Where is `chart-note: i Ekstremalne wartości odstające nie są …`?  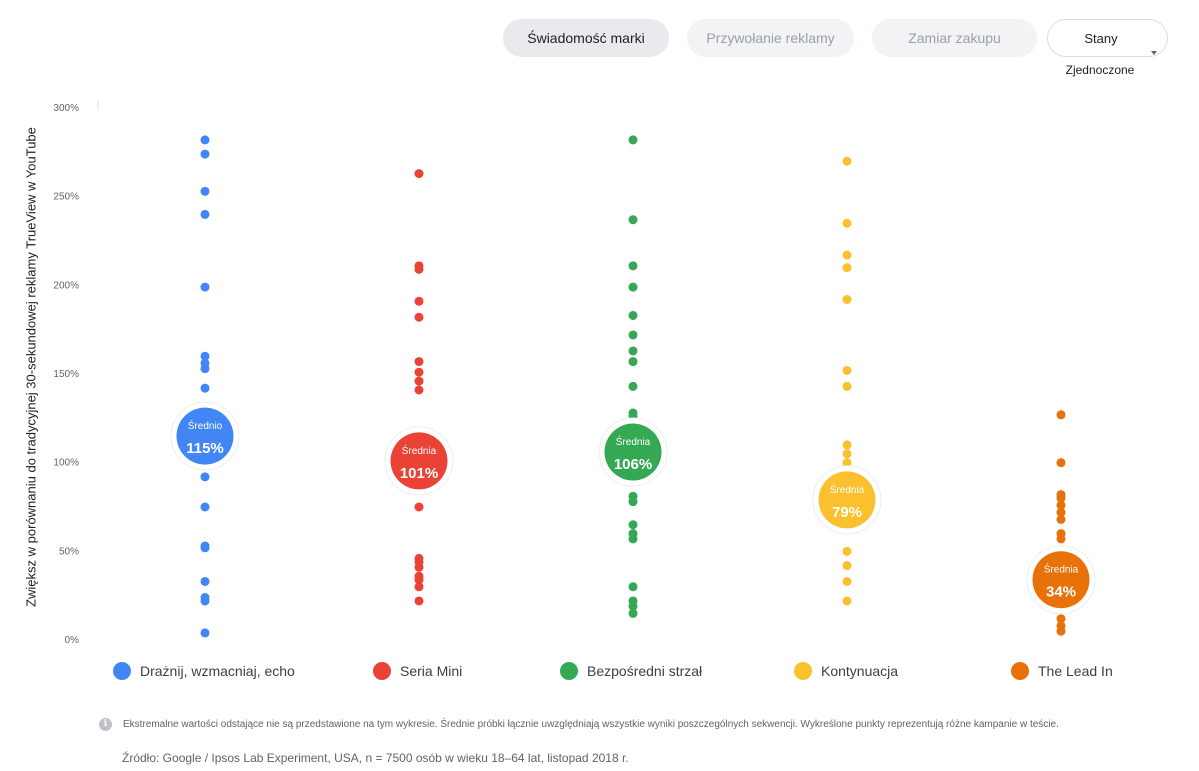 chart-note: i Ekstremalne wartości odstające nie są … is located at coordinates (579, 724).